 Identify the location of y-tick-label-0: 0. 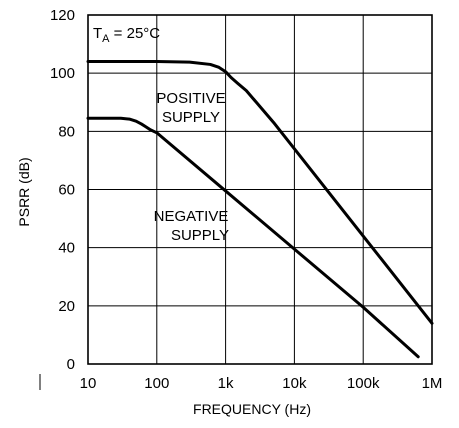
(71, 364).